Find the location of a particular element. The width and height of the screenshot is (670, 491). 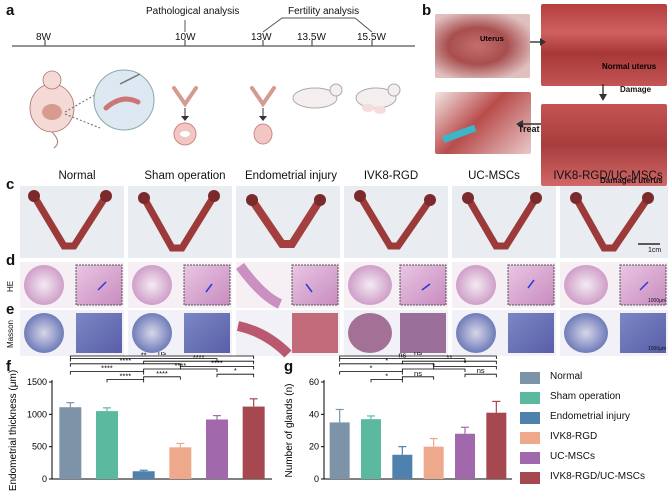

y-tick-label: 0 is located at coordinates (316, 479).